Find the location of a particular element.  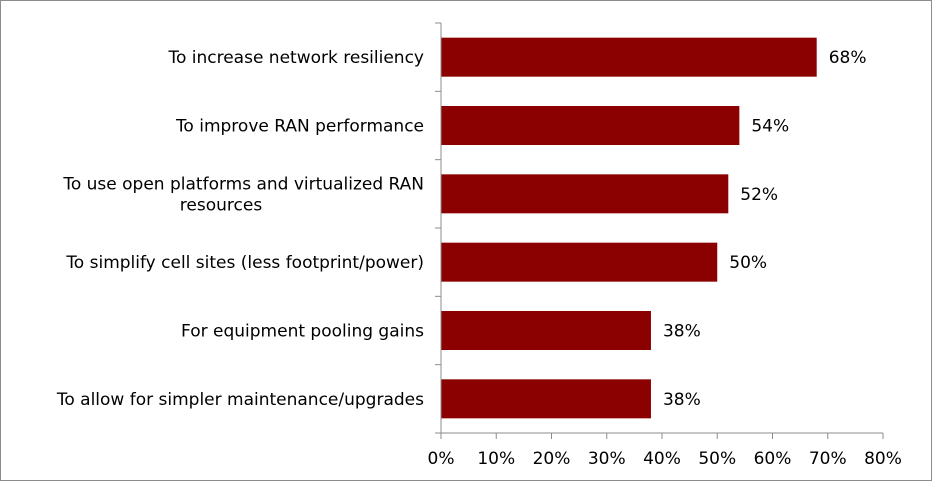

data-label: 54% is located at coordinates (770, 127).